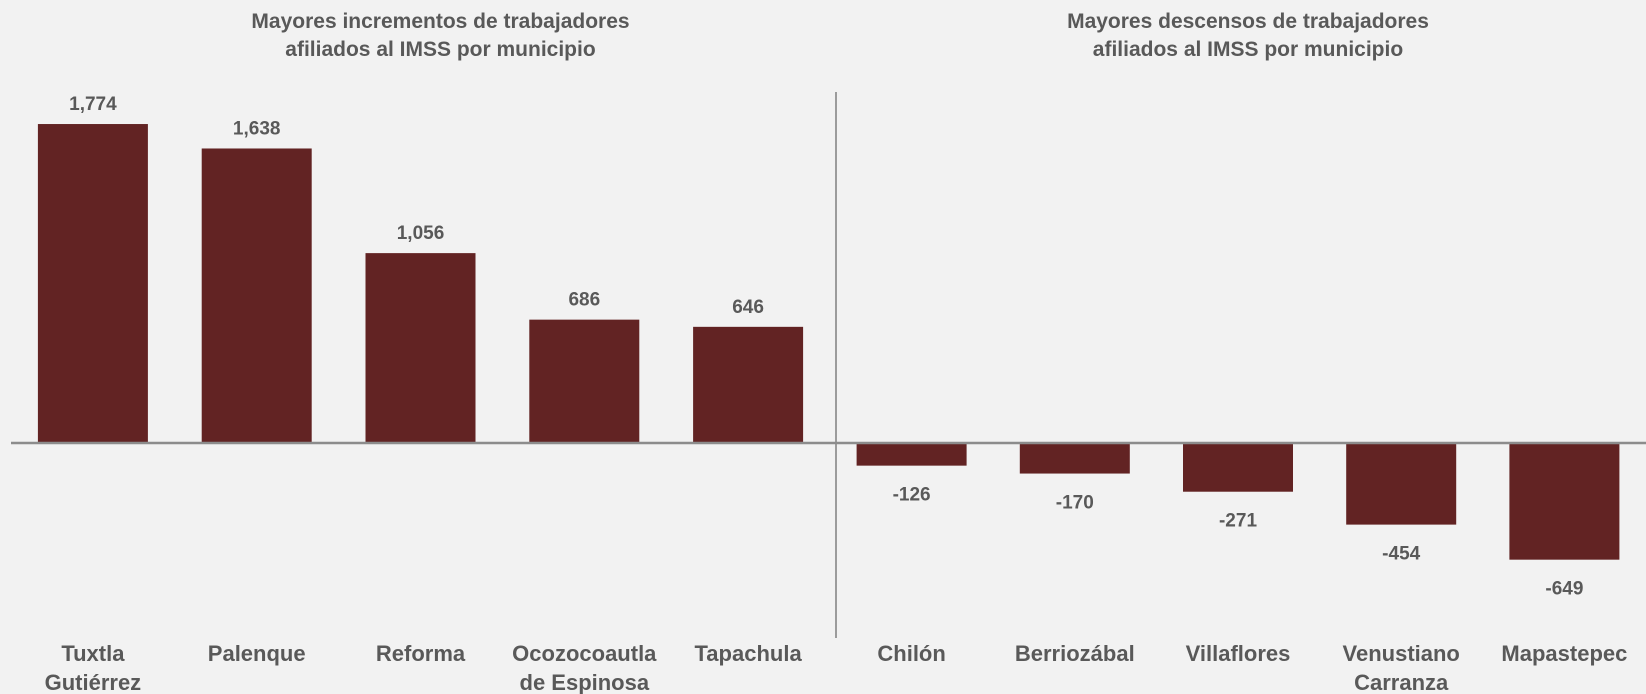 This screenshot has width=1646, height=694. I want to click on x-tick-label: Ocozocoautla, so click(584, 653).